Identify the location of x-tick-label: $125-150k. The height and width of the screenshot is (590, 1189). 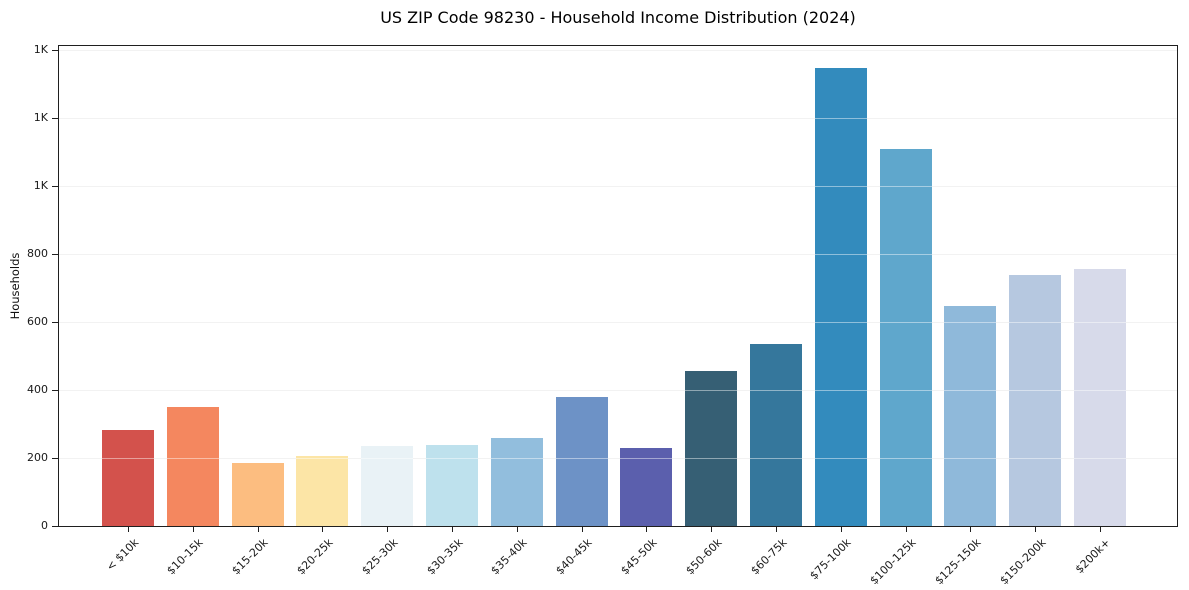
(958, 562).